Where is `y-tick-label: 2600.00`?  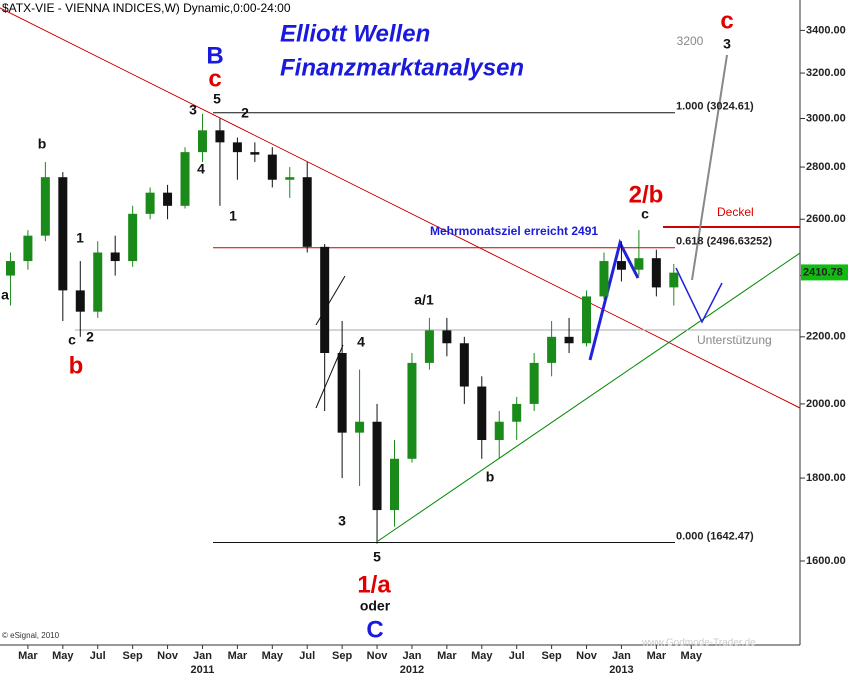 y-tick-label: 2600.00 is located at coordinates (826, 219).